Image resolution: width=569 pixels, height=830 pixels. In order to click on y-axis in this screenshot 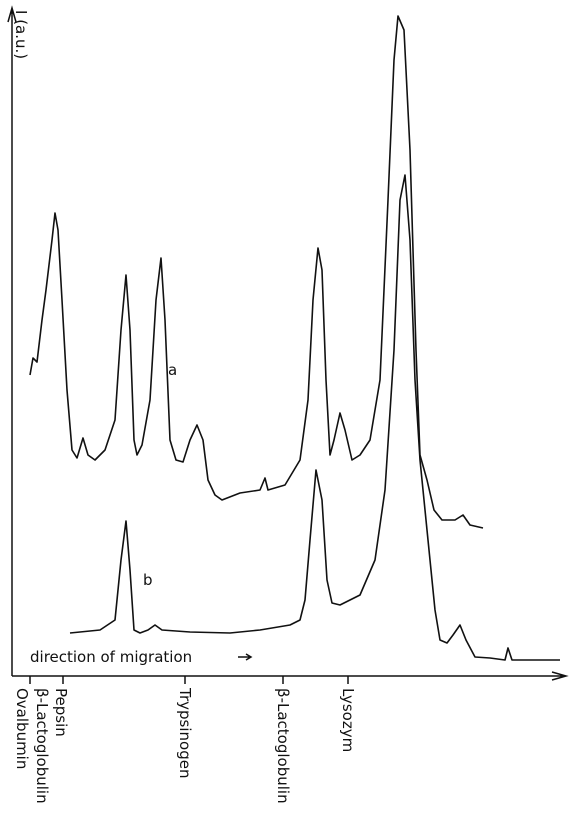, I will do `click(12, 340)`.